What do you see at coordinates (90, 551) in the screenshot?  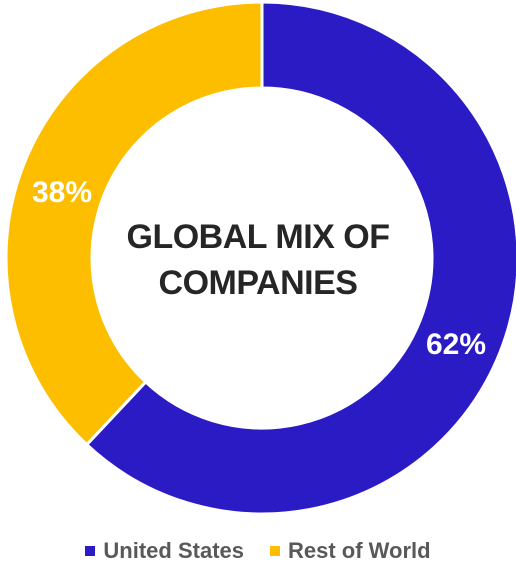 I see `legend-swatch-united-states` at bounding box center [90, 551].